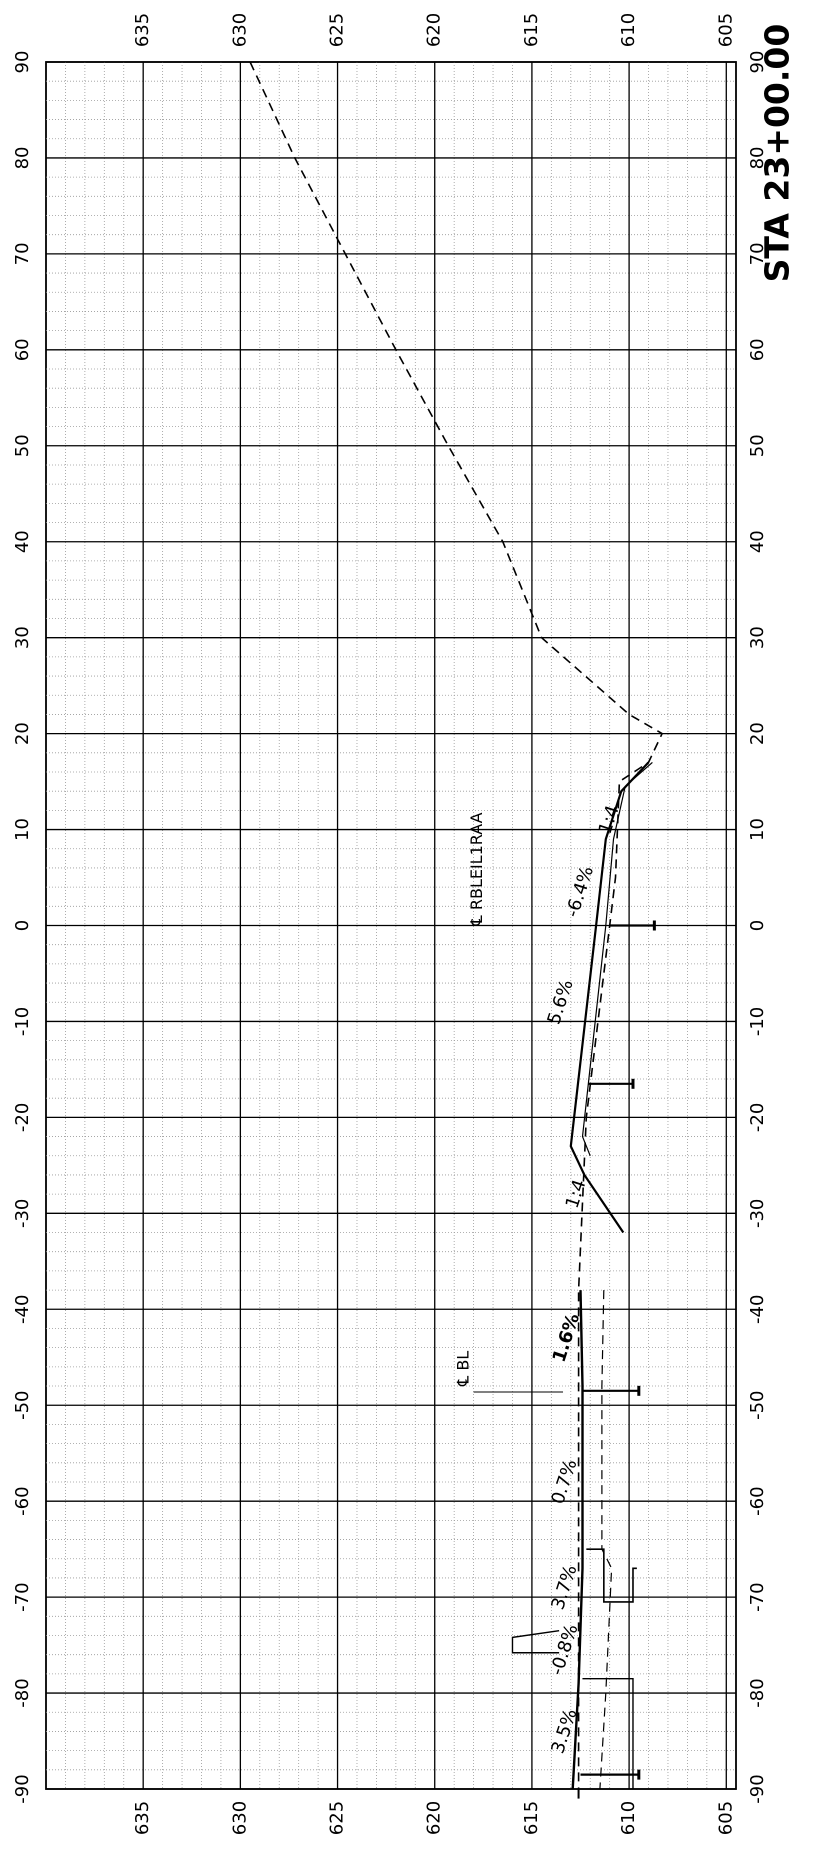 This screenshot has width=814, height=1849. Describe the element at coordinates (611, 1575) in the screenshot. I see `barrier-outline` at that location.